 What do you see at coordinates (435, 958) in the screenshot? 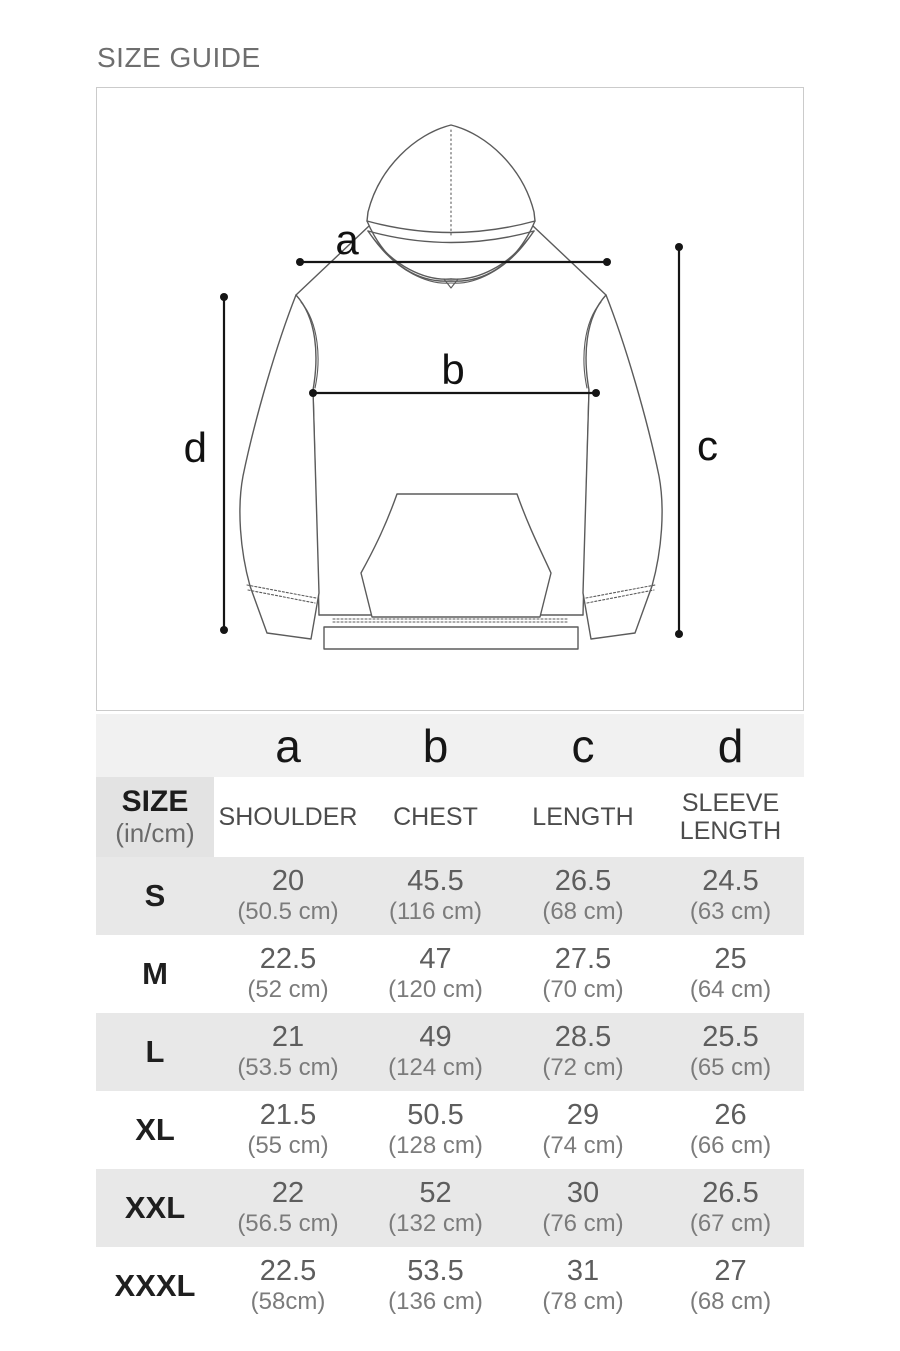
I see `inches-value: 47` at bounding box center [435, 958].